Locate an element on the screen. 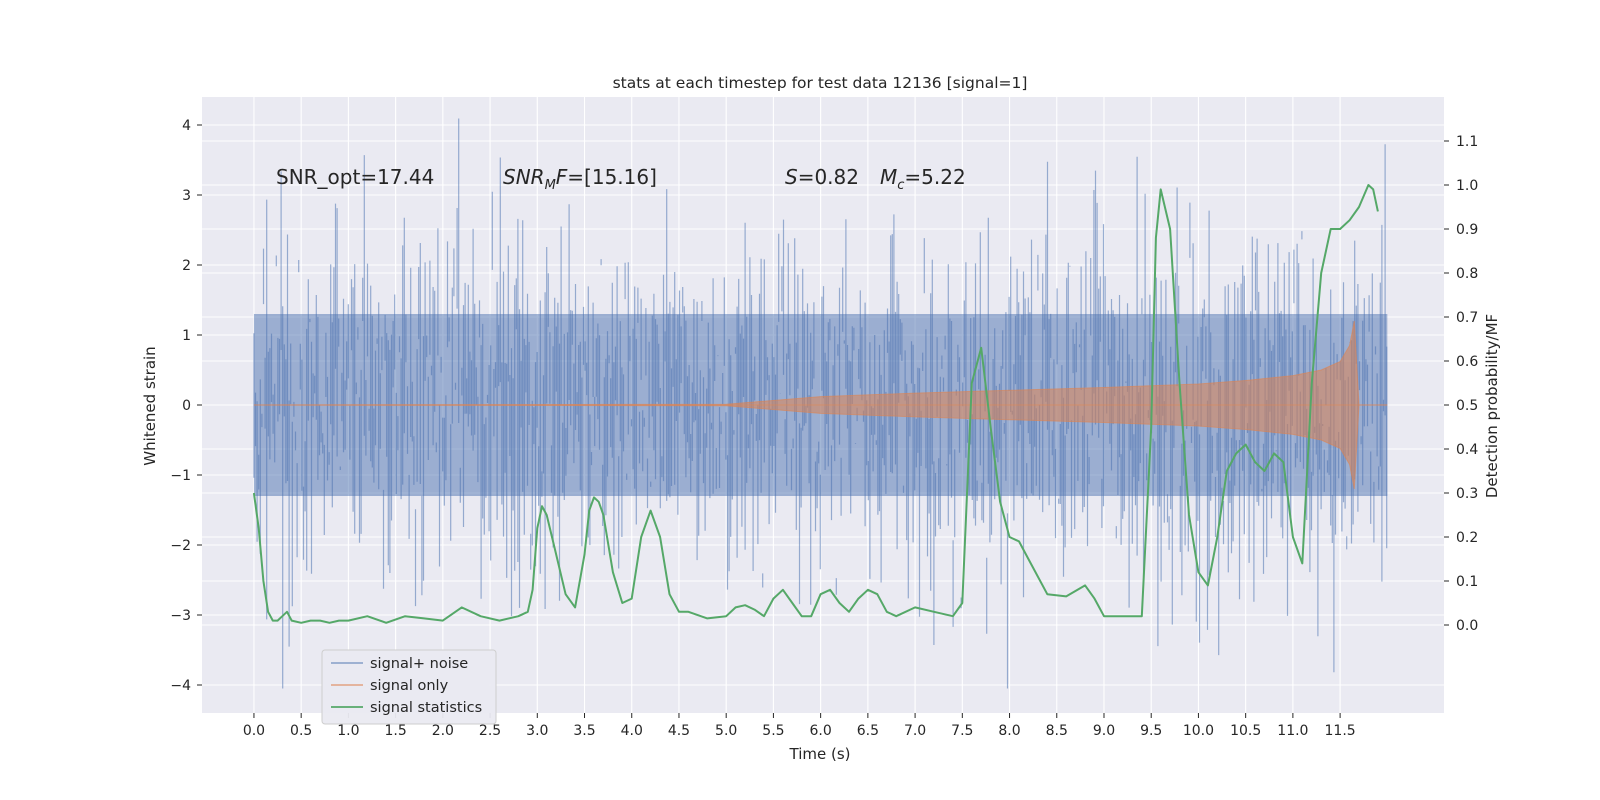 This screenshot has width=1600, height=800. x-tick-label: 2.5 is located at coordinates (490, 731).